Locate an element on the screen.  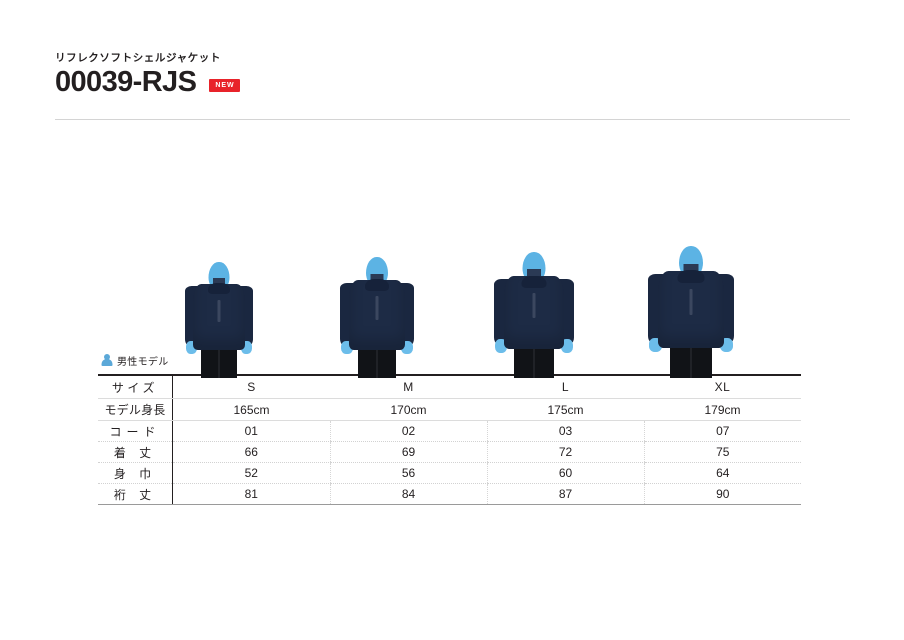
product-subtitle: リフレクソフトシェルジャケット is located at coordinates (138, 58).